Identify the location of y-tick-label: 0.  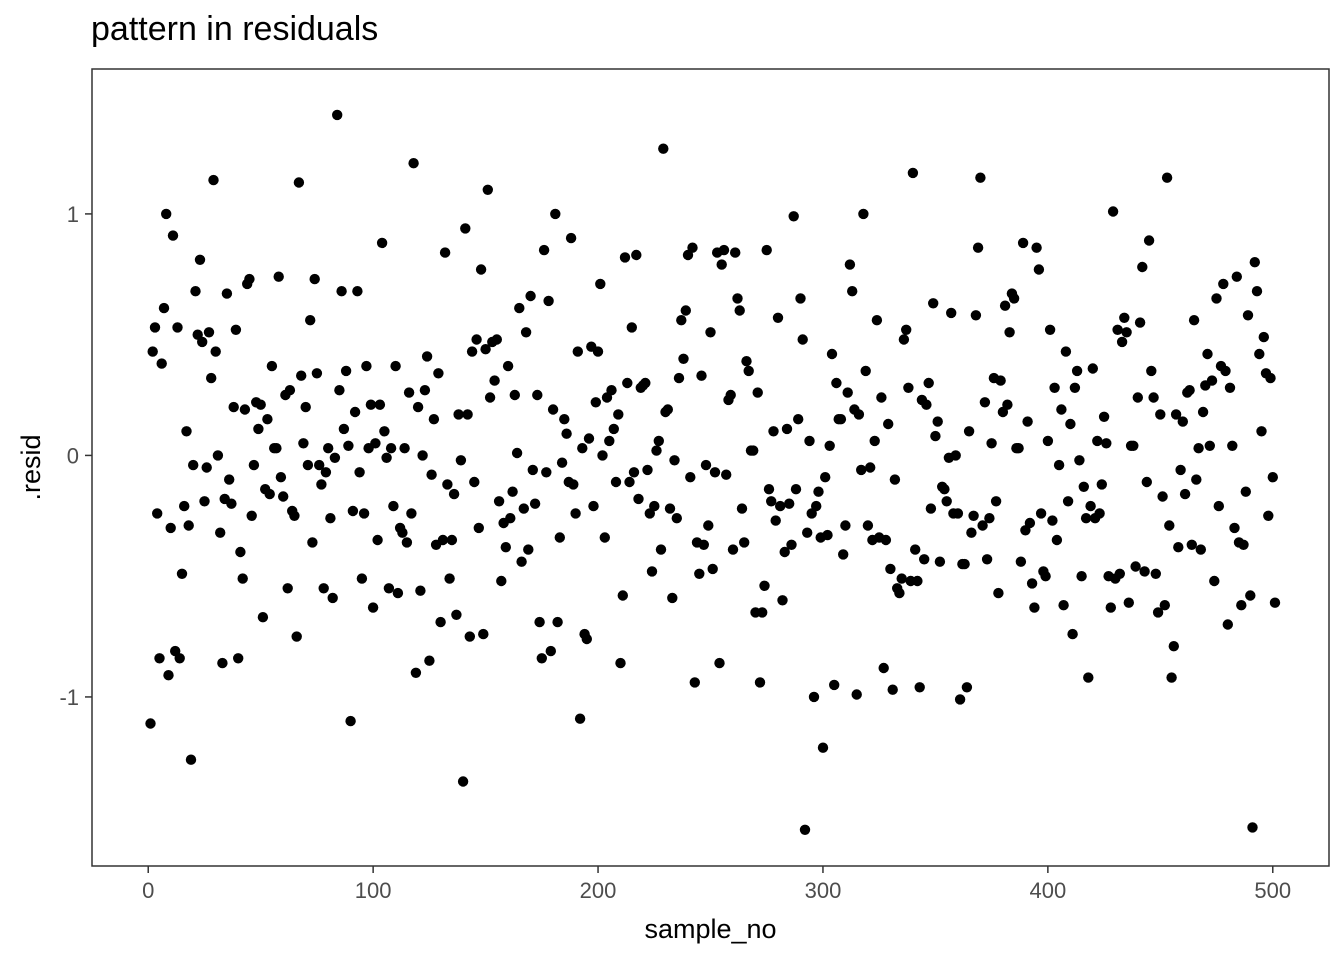
(73, 455).